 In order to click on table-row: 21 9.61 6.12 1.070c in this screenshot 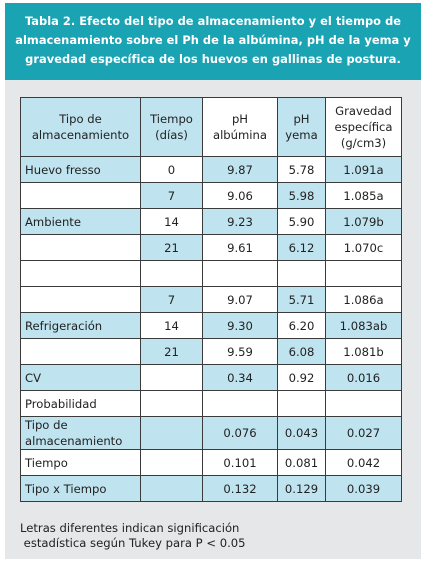, I will do `click(211, 247)`.